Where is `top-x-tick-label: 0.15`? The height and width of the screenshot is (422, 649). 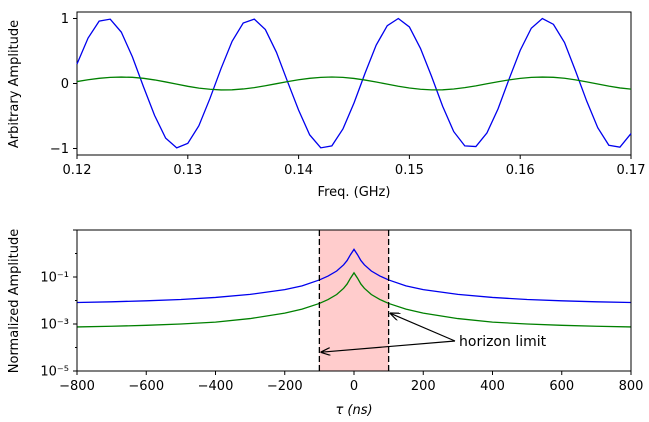 top-x-tick-label: 0.15 is located at coordinates (409, 170).